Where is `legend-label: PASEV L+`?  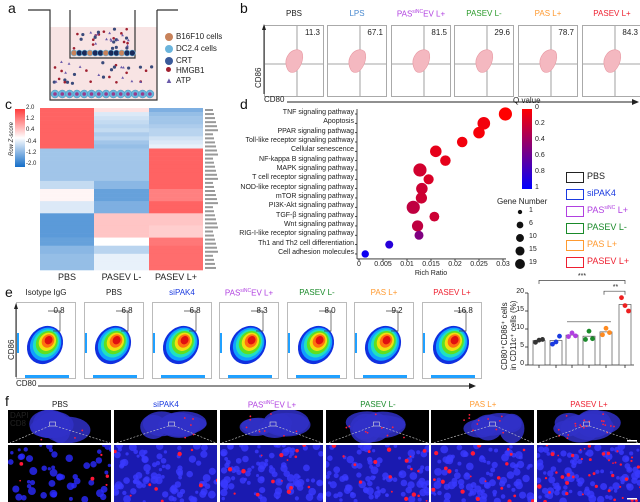
legend-label: PASEV L+ is located at coordinates (608, 261).